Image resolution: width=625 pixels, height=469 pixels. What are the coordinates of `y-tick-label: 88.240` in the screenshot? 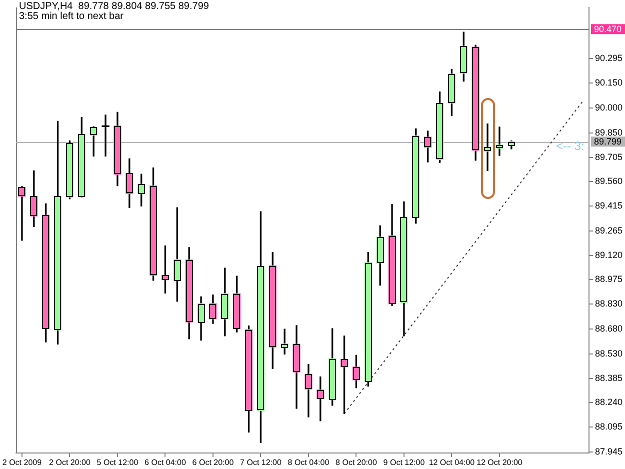 It's located at (609, 402).